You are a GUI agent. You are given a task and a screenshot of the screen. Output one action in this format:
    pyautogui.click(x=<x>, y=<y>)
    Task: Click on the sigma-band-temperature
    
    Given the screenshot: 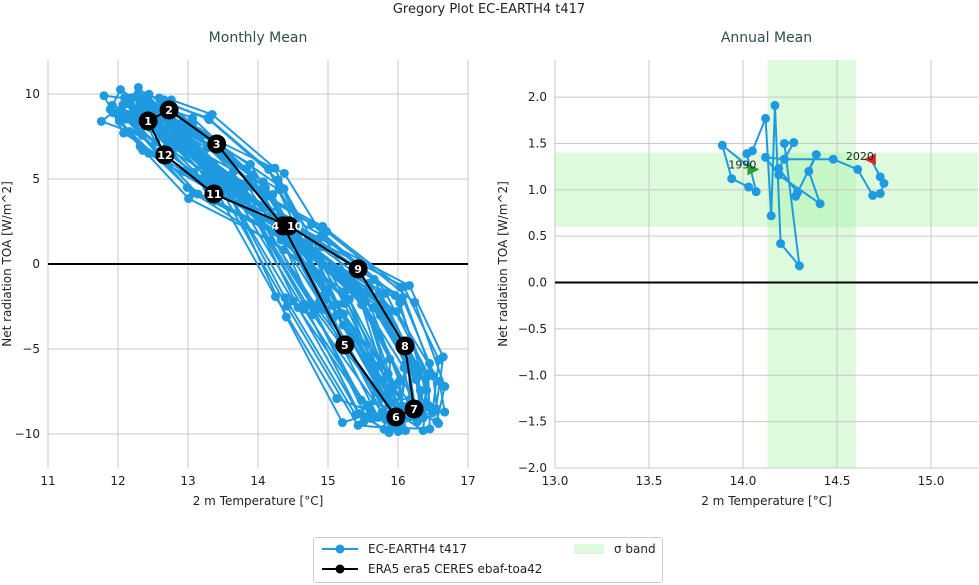 What is the action you would take?
    pyautogui.click(x=811, y=264)
    